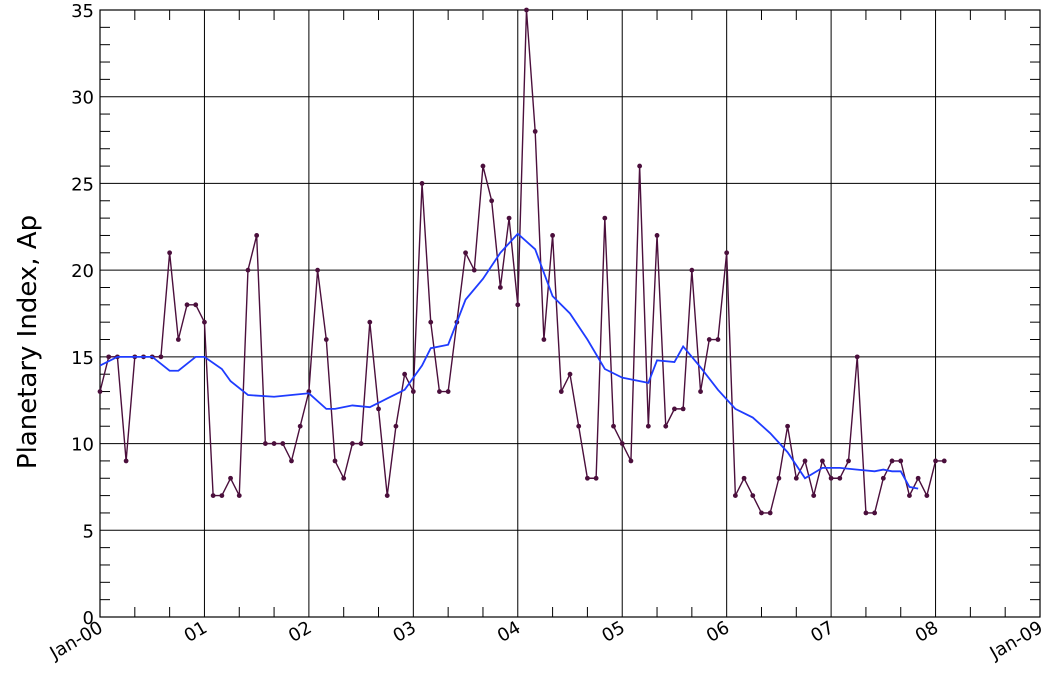 This screenshot has width=1045, height=690. What do you see at coordinates (88, 531) in the screenshot?
I see `y-tick-label: 5` at bounding box center [88, 531].